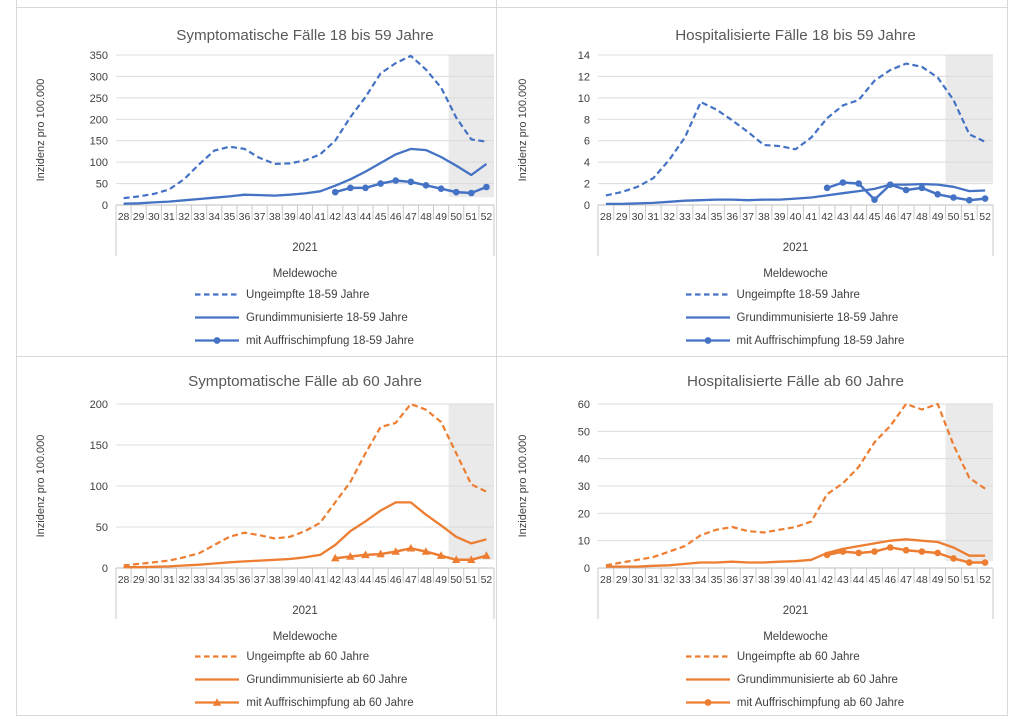 The image size is (1024, 723). Describe the element at coordinates (798, 294) in the screenshot. I see `legend-item-label: Ungeimpfte 18-59 Jahre` at that location.